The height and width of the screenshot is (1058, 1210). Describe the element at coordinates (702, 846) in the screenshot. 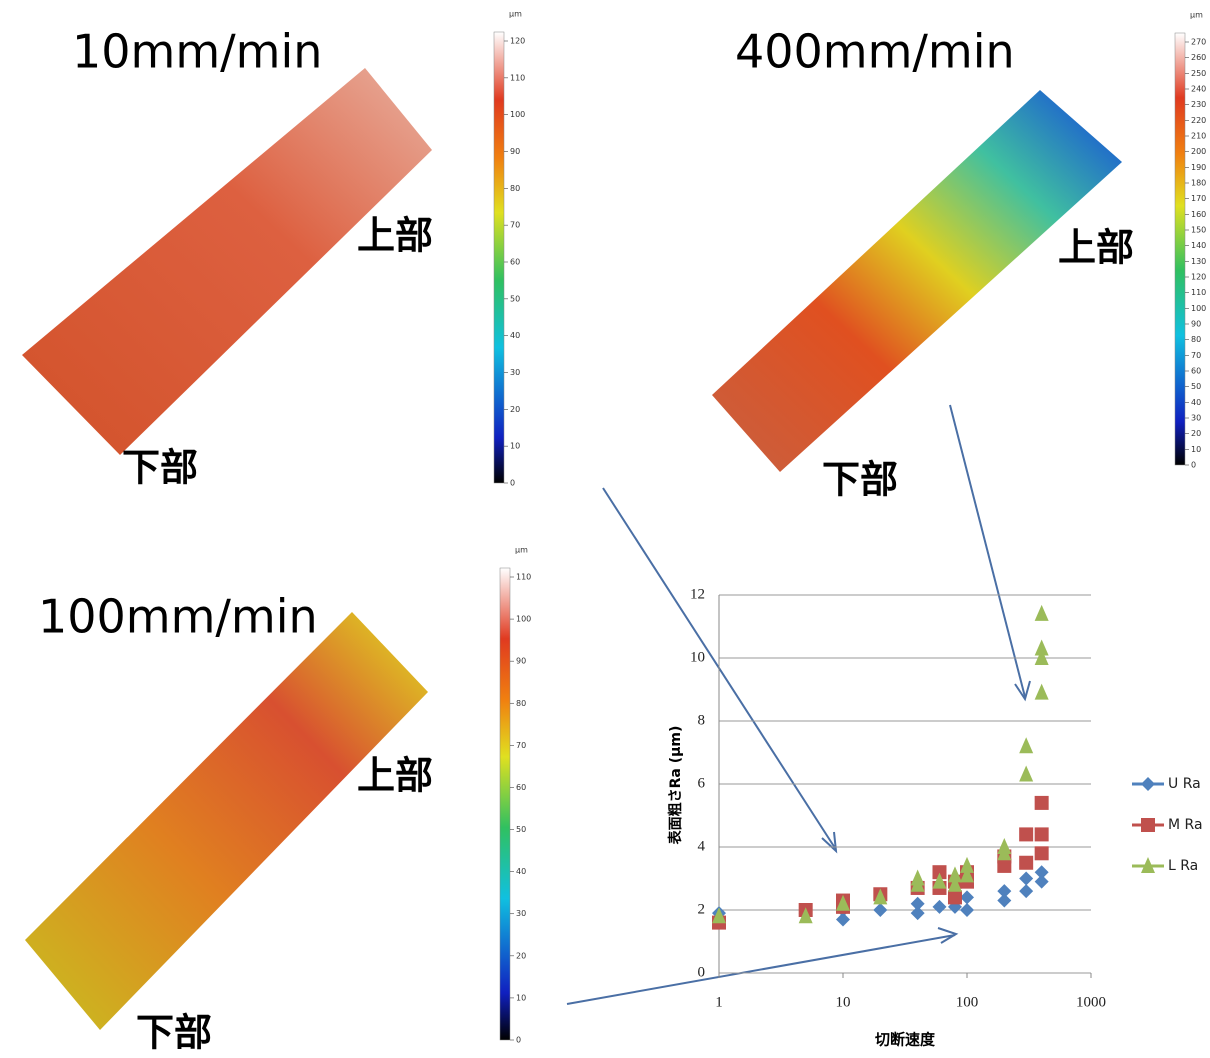

I see `y-tick-label: 4` at that location.